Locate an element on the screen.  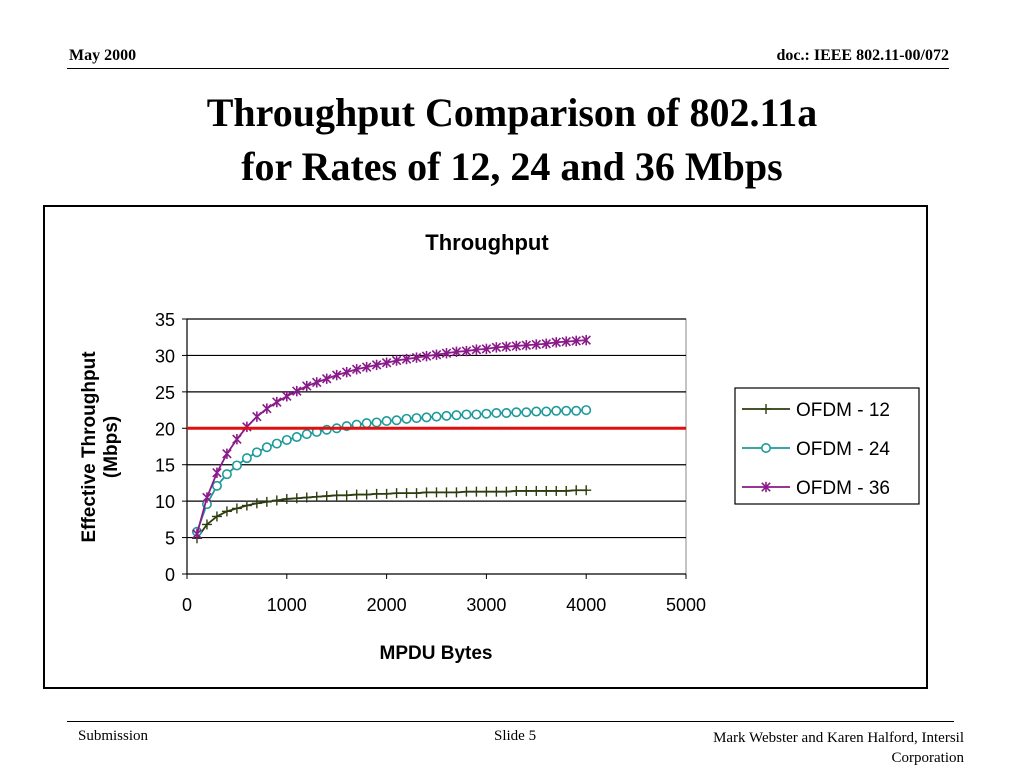
y-tick-label-15: 15 is located at coordinates (165, 466).